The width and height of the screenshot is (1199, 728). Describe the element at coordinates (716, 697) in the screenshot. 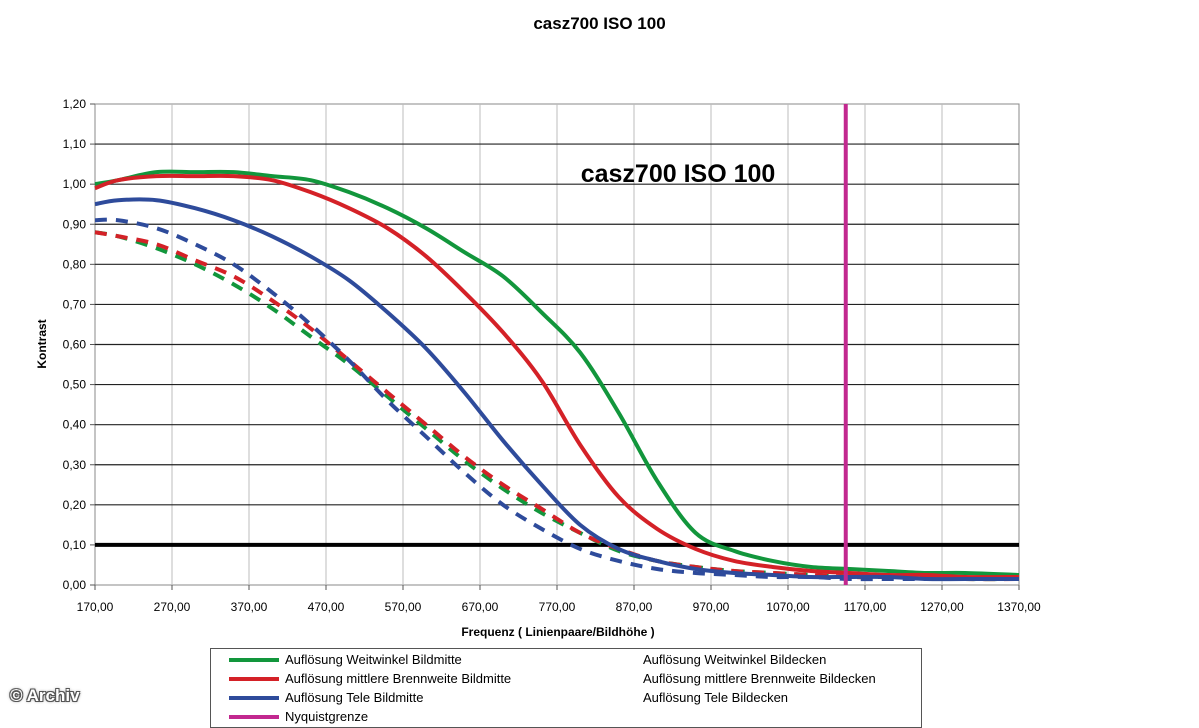

I see `legend-label: Auflösung Tele Bildecken` at that location.